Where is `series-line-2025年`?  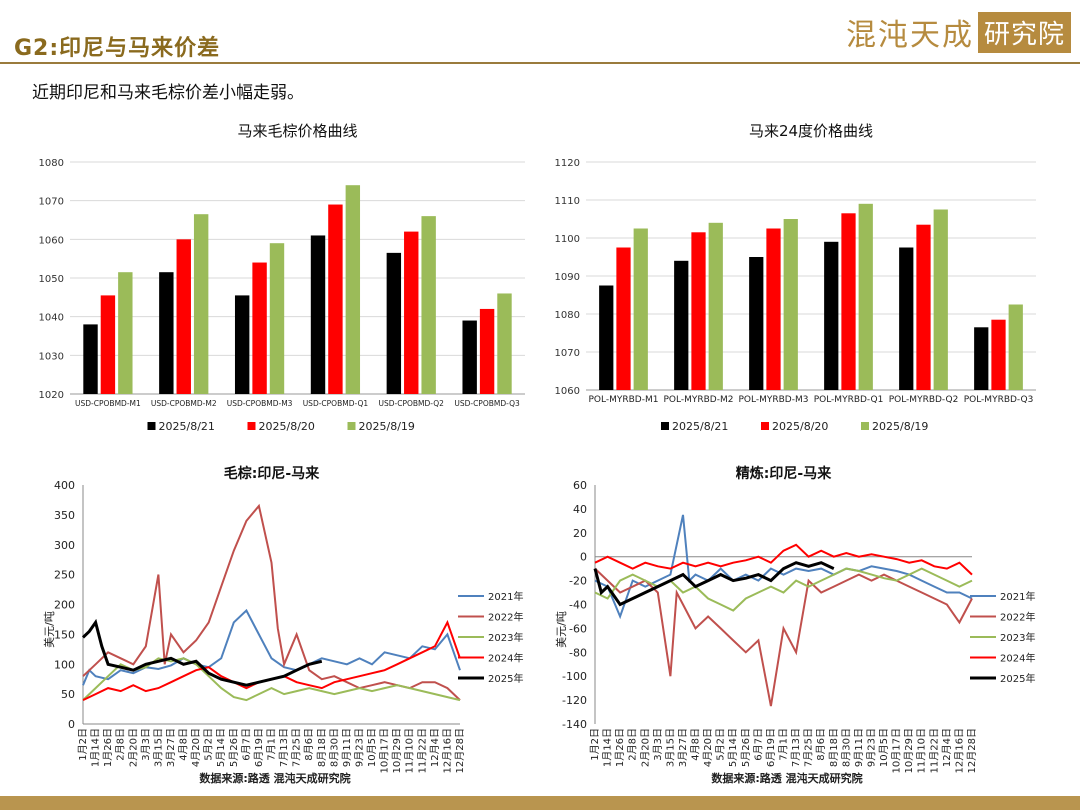 series-line-2025年 is located at coordinates (714, 584).